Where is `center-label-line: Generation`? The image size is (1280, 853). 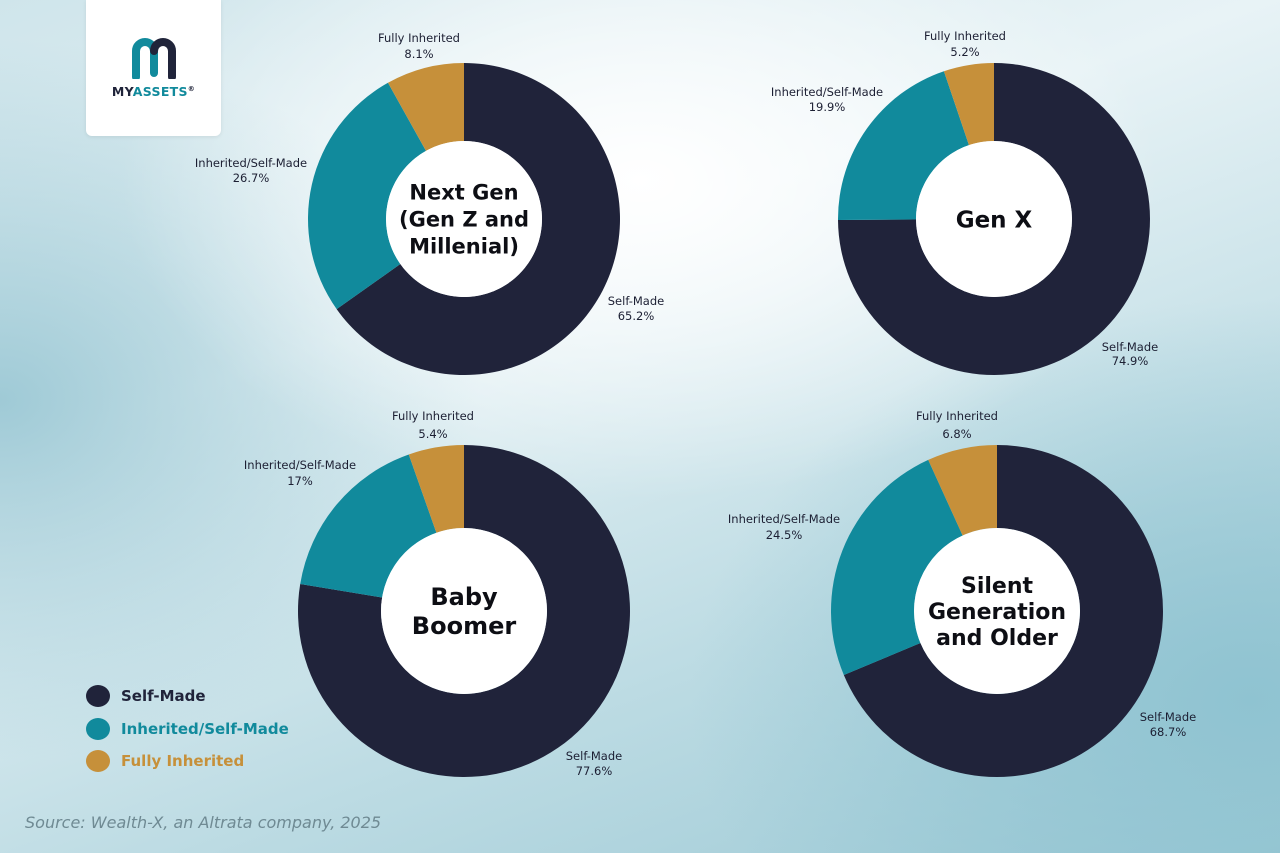
center-label-line: Generation is located at coordinates (997, 612).